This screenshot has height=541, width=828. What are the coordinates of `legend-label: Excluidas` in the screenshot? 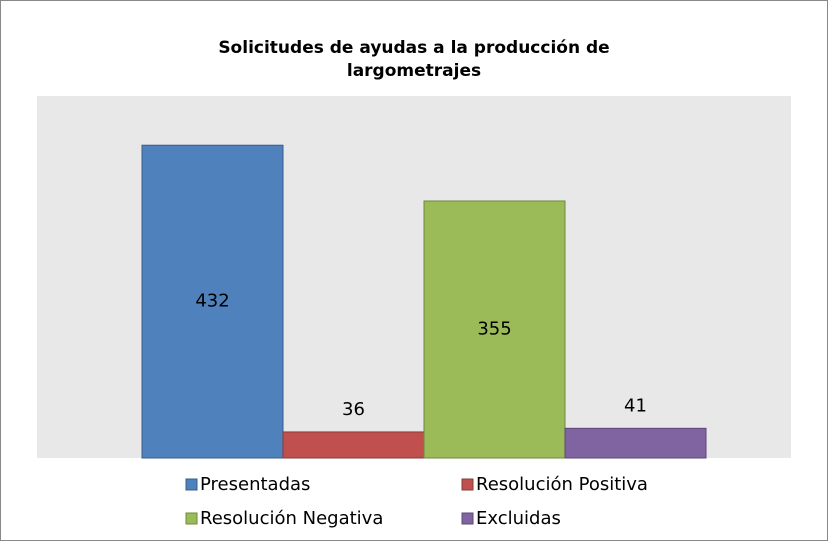 It's located at (518, 518).